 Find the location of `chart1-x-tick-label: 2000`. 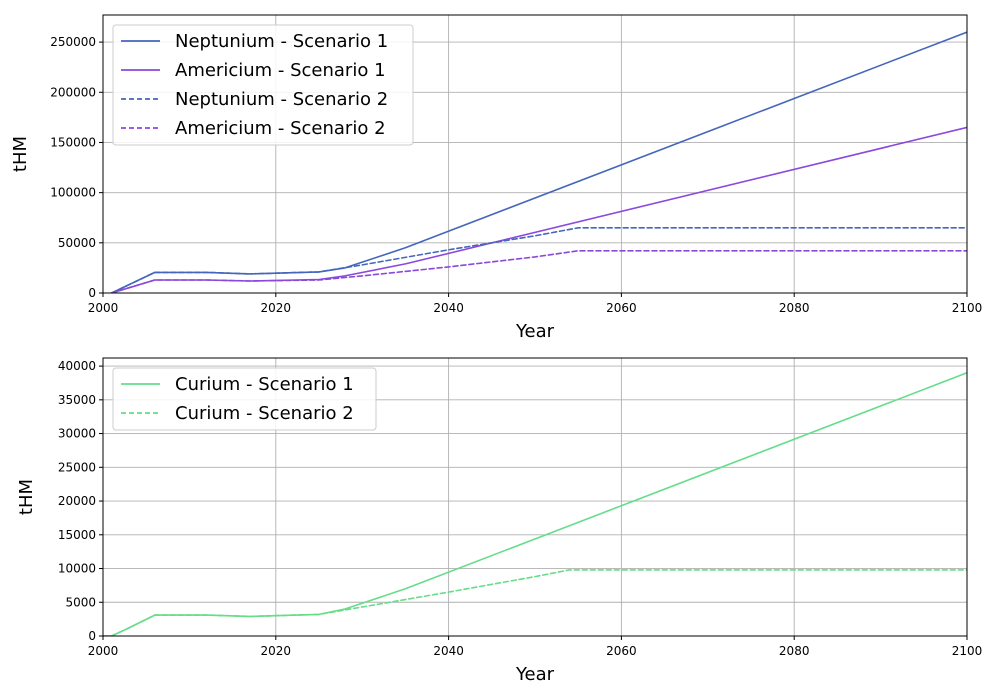

chart1-x-tick-label: 2000 is located at coordinates (103, 308).